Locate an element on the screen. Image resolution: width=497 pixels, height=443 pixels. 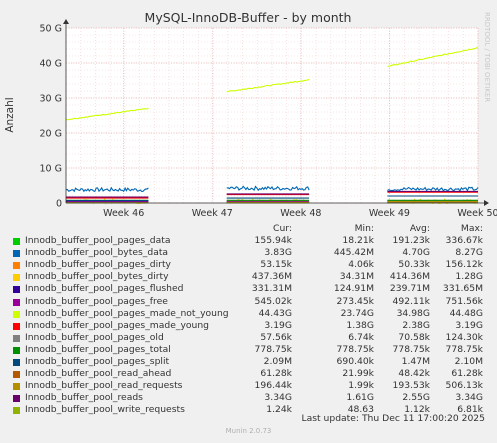
x-tick-label: Week 46 is located at coordinates (123, 213).